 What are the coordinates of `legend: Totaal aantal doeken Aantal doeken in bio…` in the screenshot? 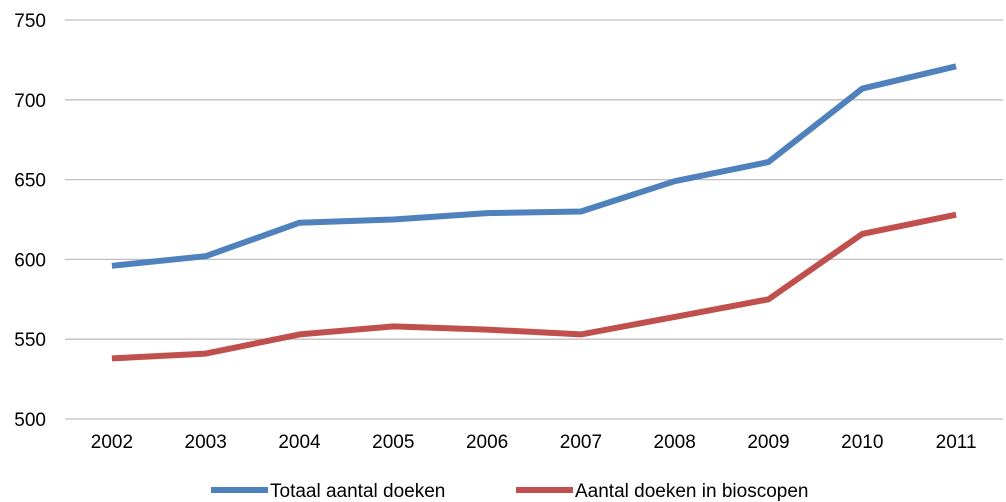 It's located at (509, 491).